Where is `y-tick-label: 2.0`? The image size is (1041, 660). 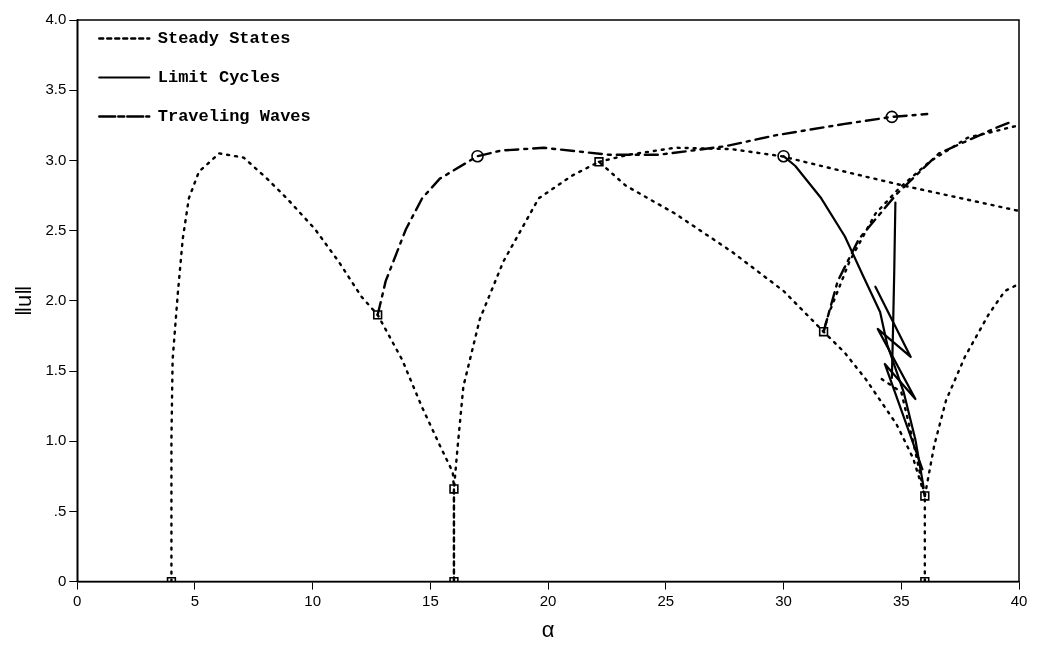 y-tick-label: 2.0 is located at coordinates (56, 299).